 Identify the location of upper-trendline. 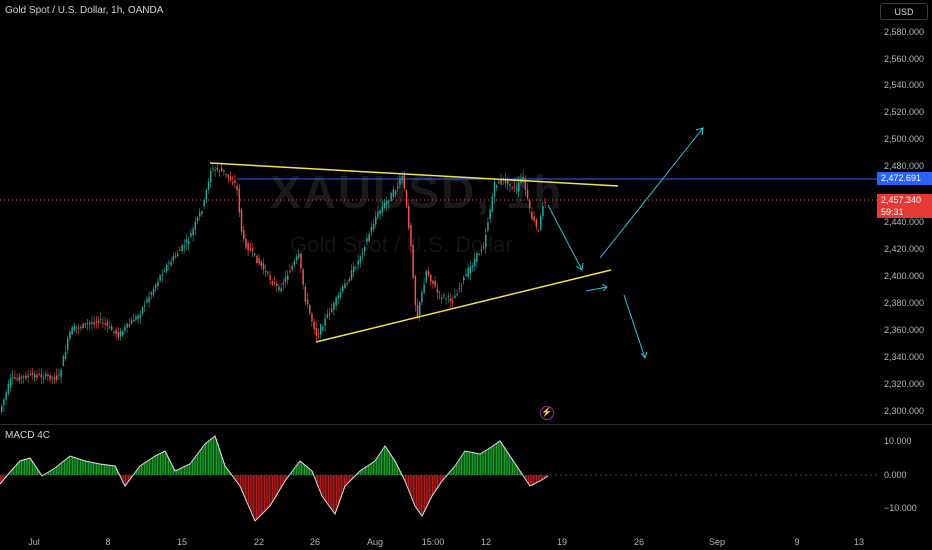
(414, 174).